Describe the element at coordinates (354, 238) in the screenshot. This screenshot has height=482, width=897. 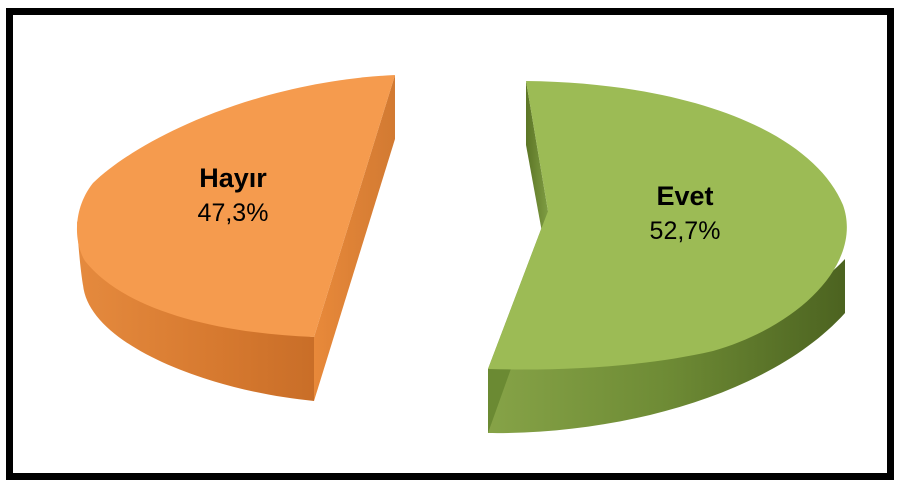
I see `slice-hayir-cut-face` at that location.